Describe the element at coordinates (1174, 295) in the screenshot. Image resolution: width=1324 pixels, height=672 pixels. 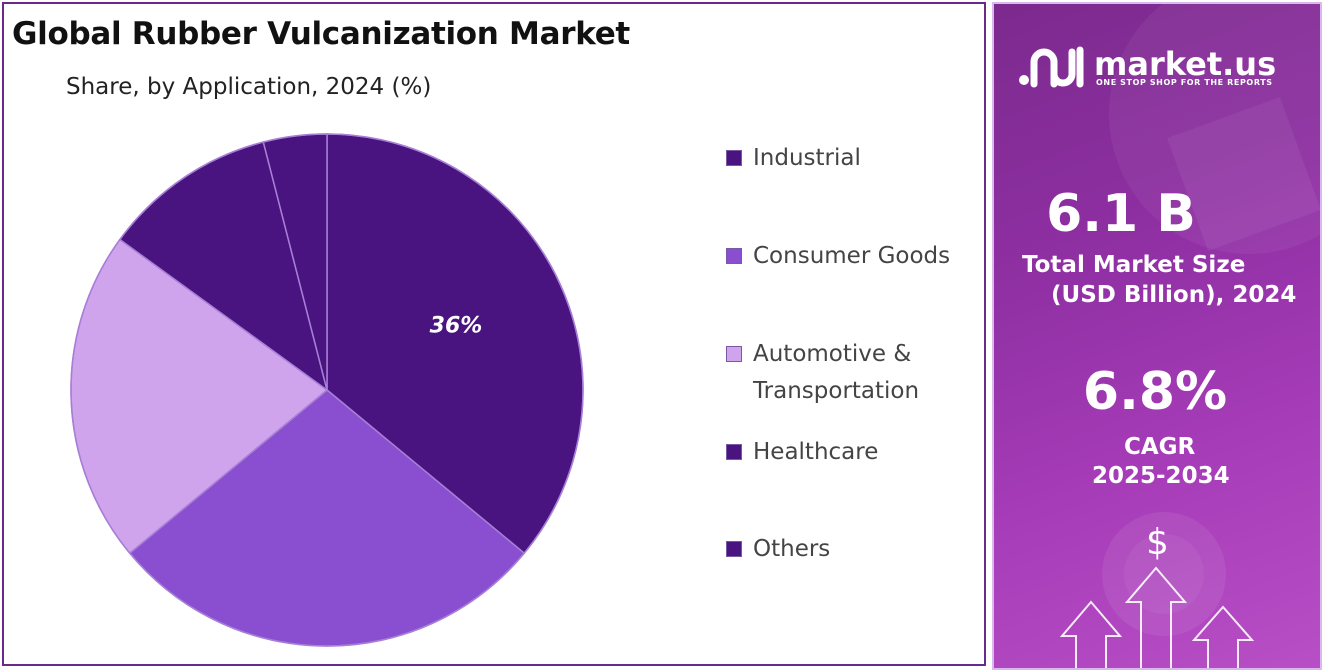
I see `market-size-unit-label: (USD Billion), 2024` at that location.